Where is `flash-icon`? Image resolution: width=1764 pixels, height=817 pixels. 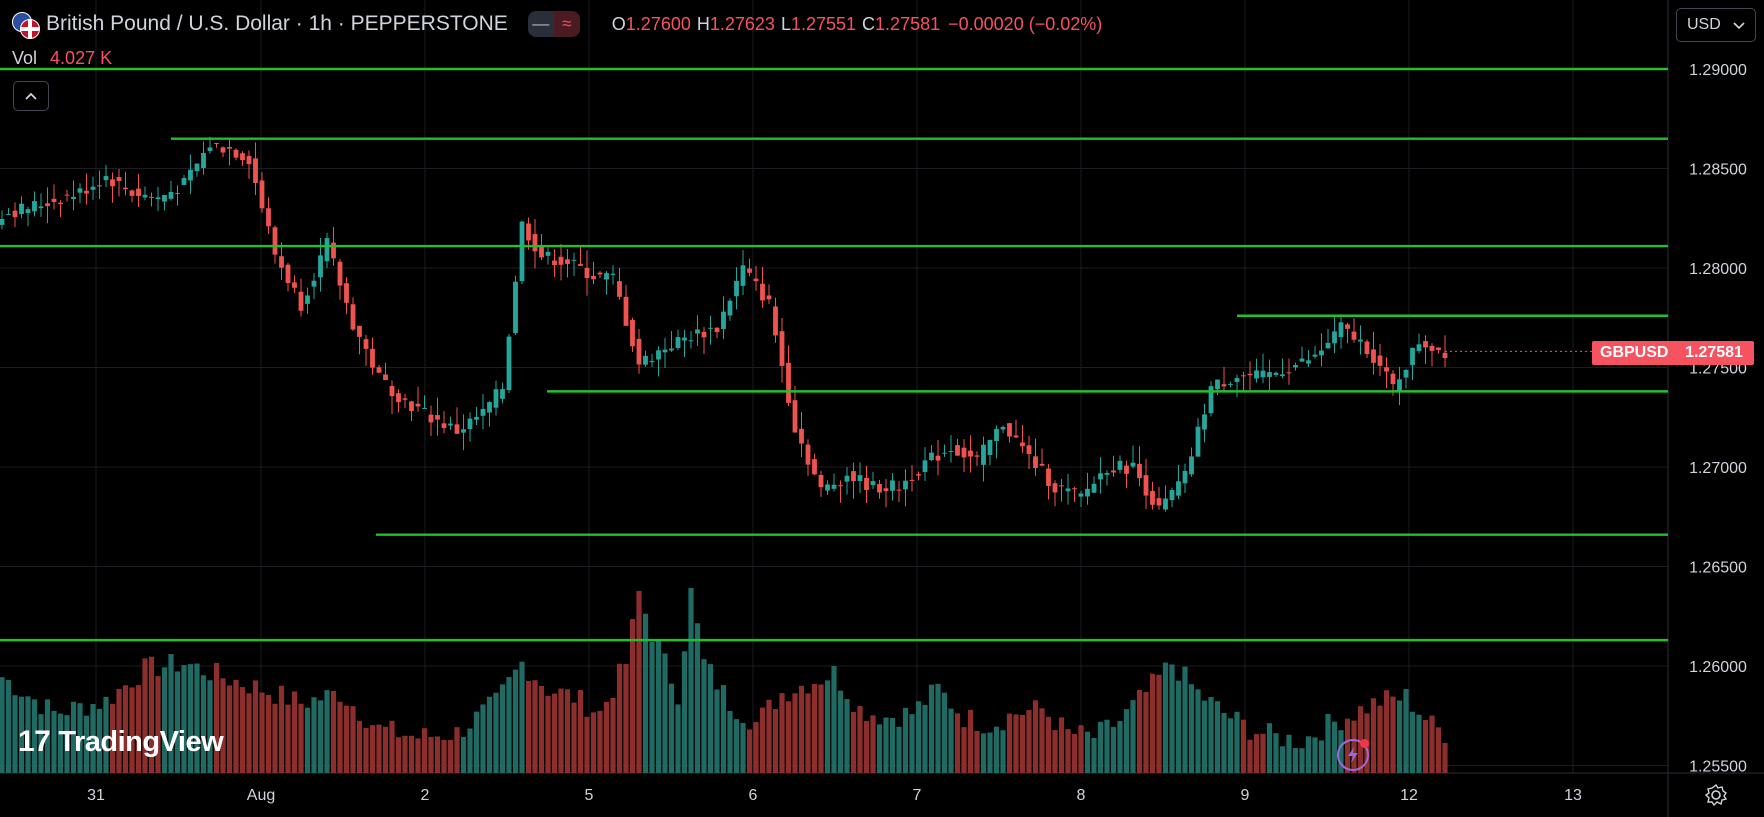
flash-icon is located at coordinates (1353, 755).